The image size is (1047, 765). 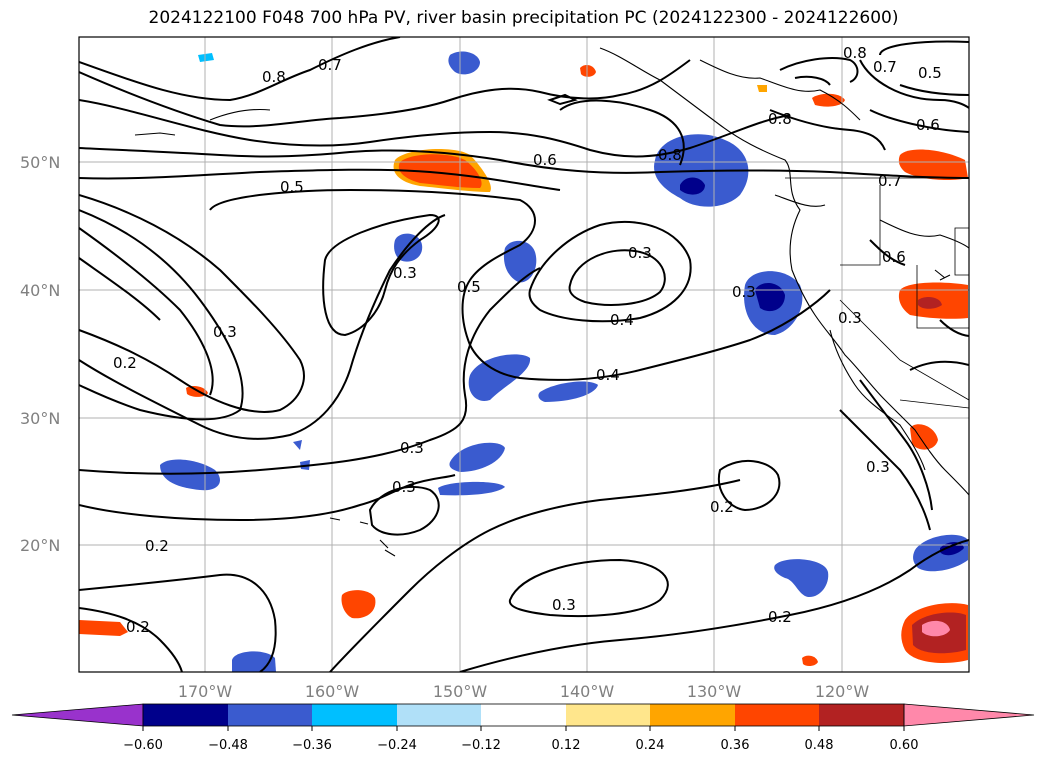 I want to click on colorbar-extend-left, so click(x=77, y=715).